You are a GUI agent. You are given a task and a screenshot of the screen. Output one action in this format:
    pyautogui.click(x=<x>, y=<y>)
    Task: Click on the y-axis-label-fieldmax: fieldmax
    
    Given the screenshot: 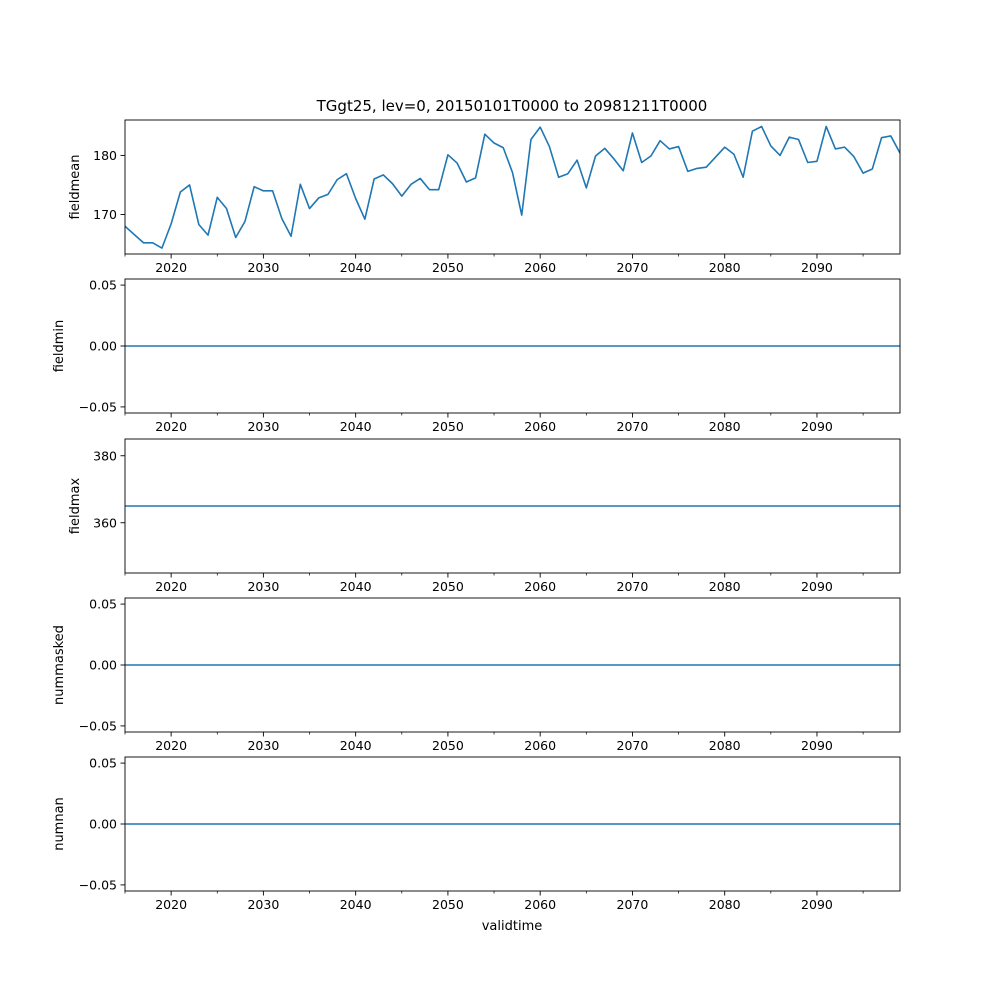 What is the action you would take?
    pyautogui.click(x=75, y=506)
    